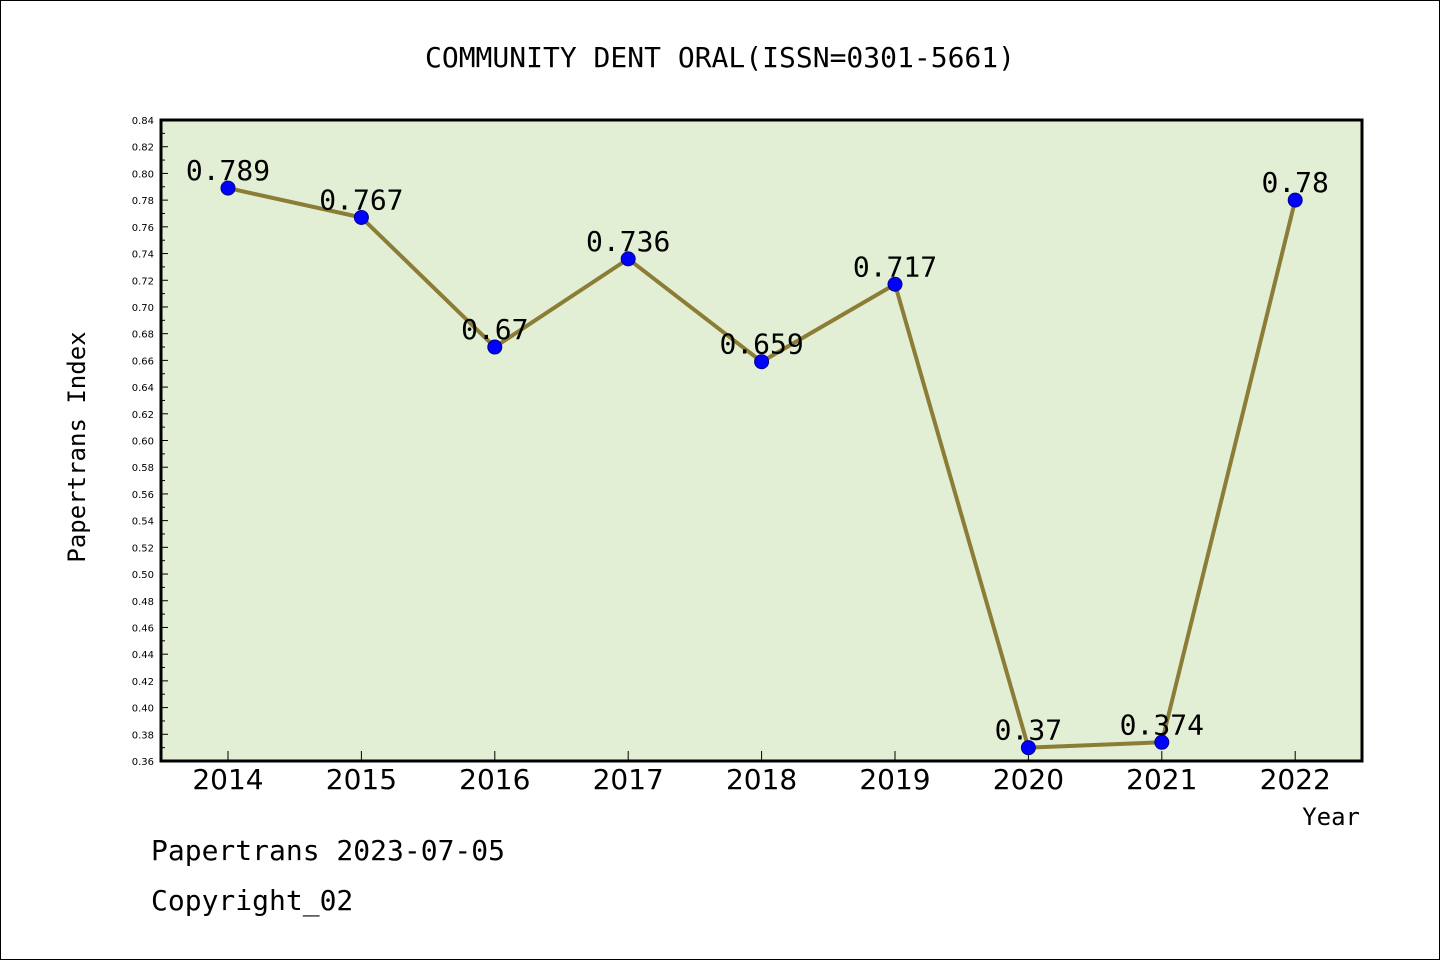 The width and height of the screenshot is (1440, 960). What do you see at coordinates (143, 442) in the screenshot?
I see `y-tick-label: 0.60` at bounding box center [143, 442].